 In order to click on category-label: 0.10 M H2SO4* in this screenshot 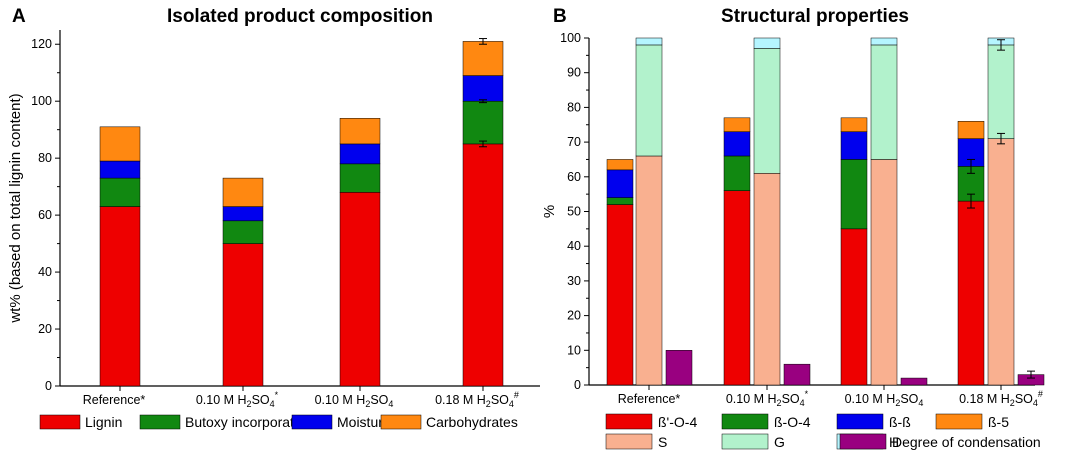, I will do `click(767, 398)`.